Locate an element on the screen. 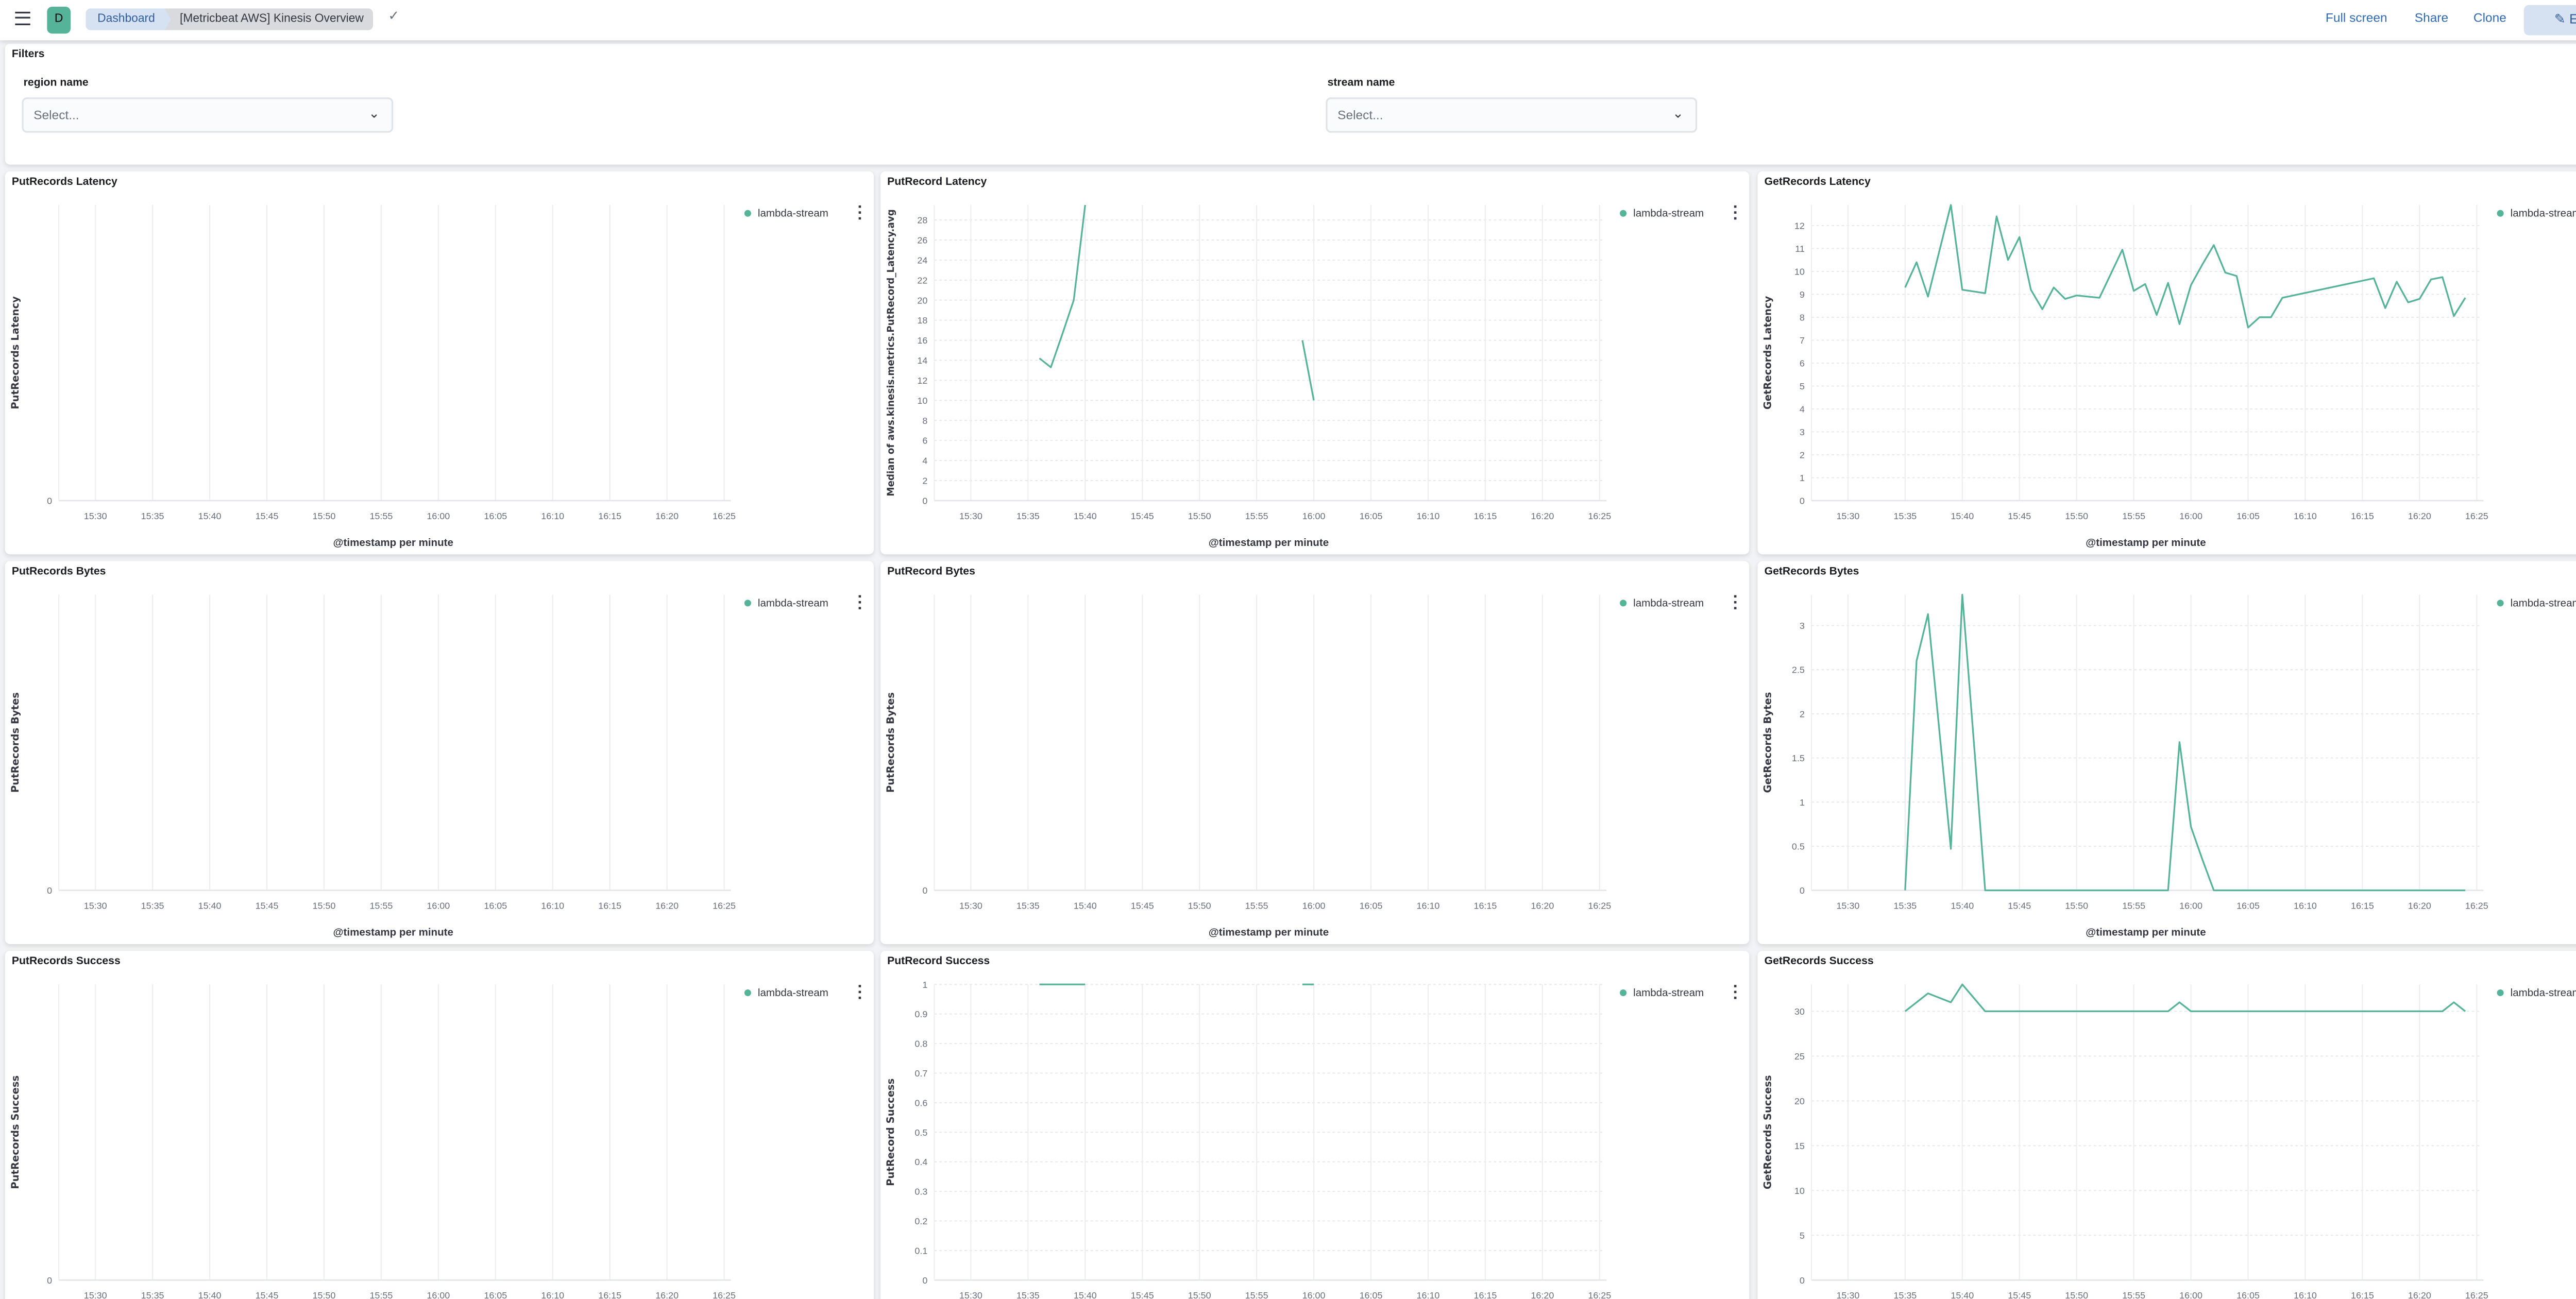 This screenshot has height=1299, width=2576. panel-title: GetRecords Bytes is located at coordinates (1811, 572).